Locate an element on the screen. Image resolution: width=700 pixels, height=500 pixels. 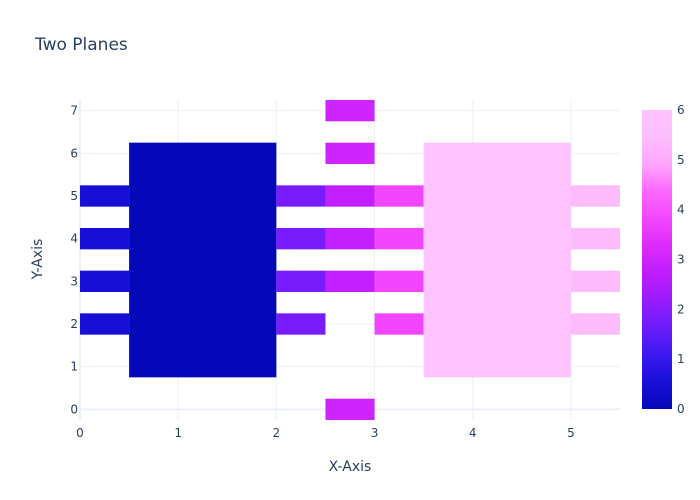
y-tick-label: 1 is located at coordinates (74, 367).